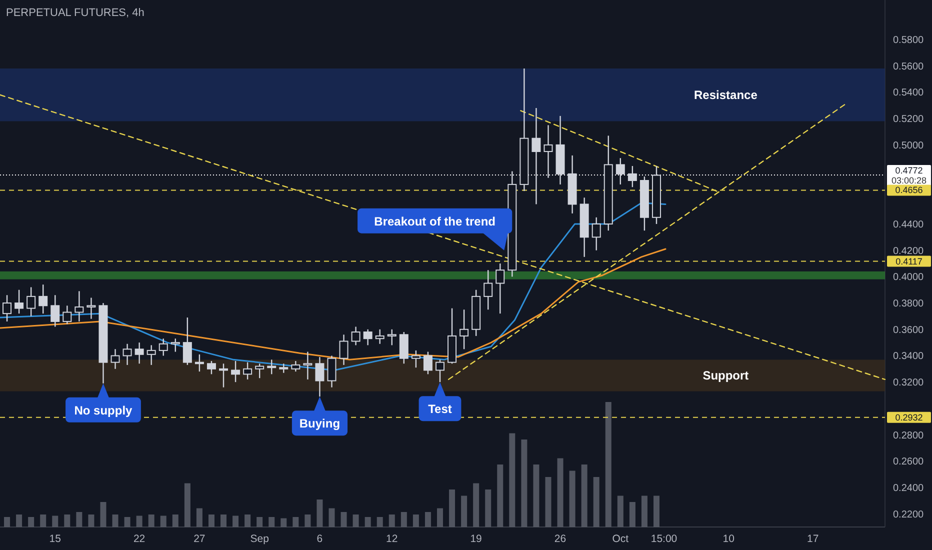  Describe the element at coordinates (139, 539) in the screenshot. I see `x-tick-label: 22` at that location.